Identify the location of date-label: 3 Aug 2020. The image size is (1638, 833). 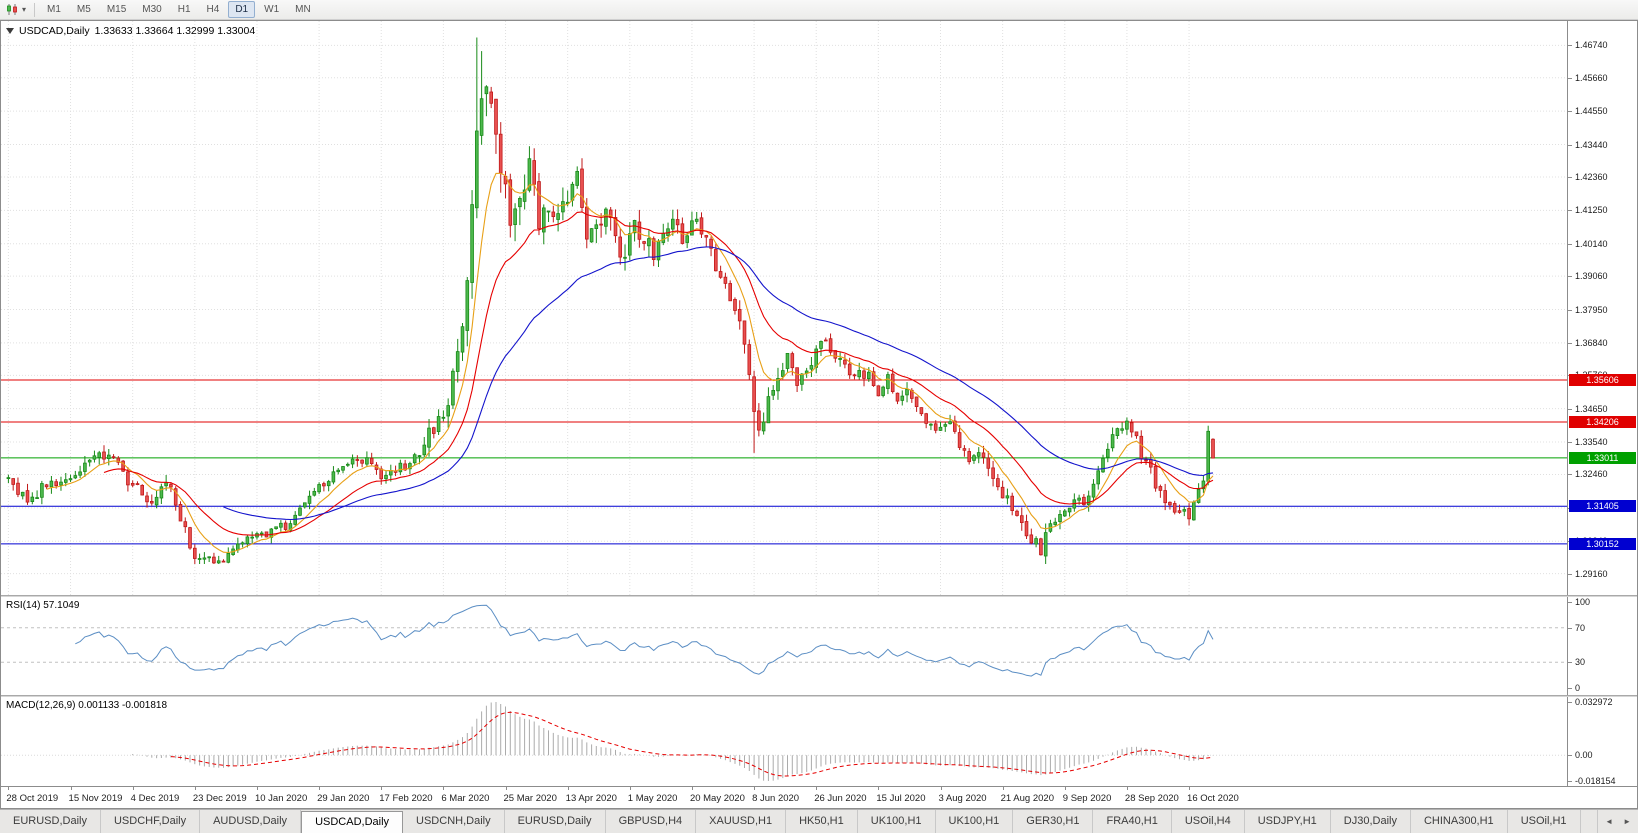
(962, 798).